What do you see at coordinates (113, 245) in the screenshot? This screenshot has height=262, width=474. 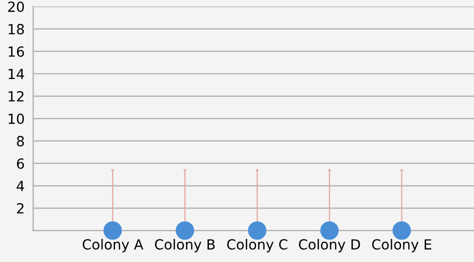 I see `x-tick-label: Colony A` at bounding box center [113, 245].